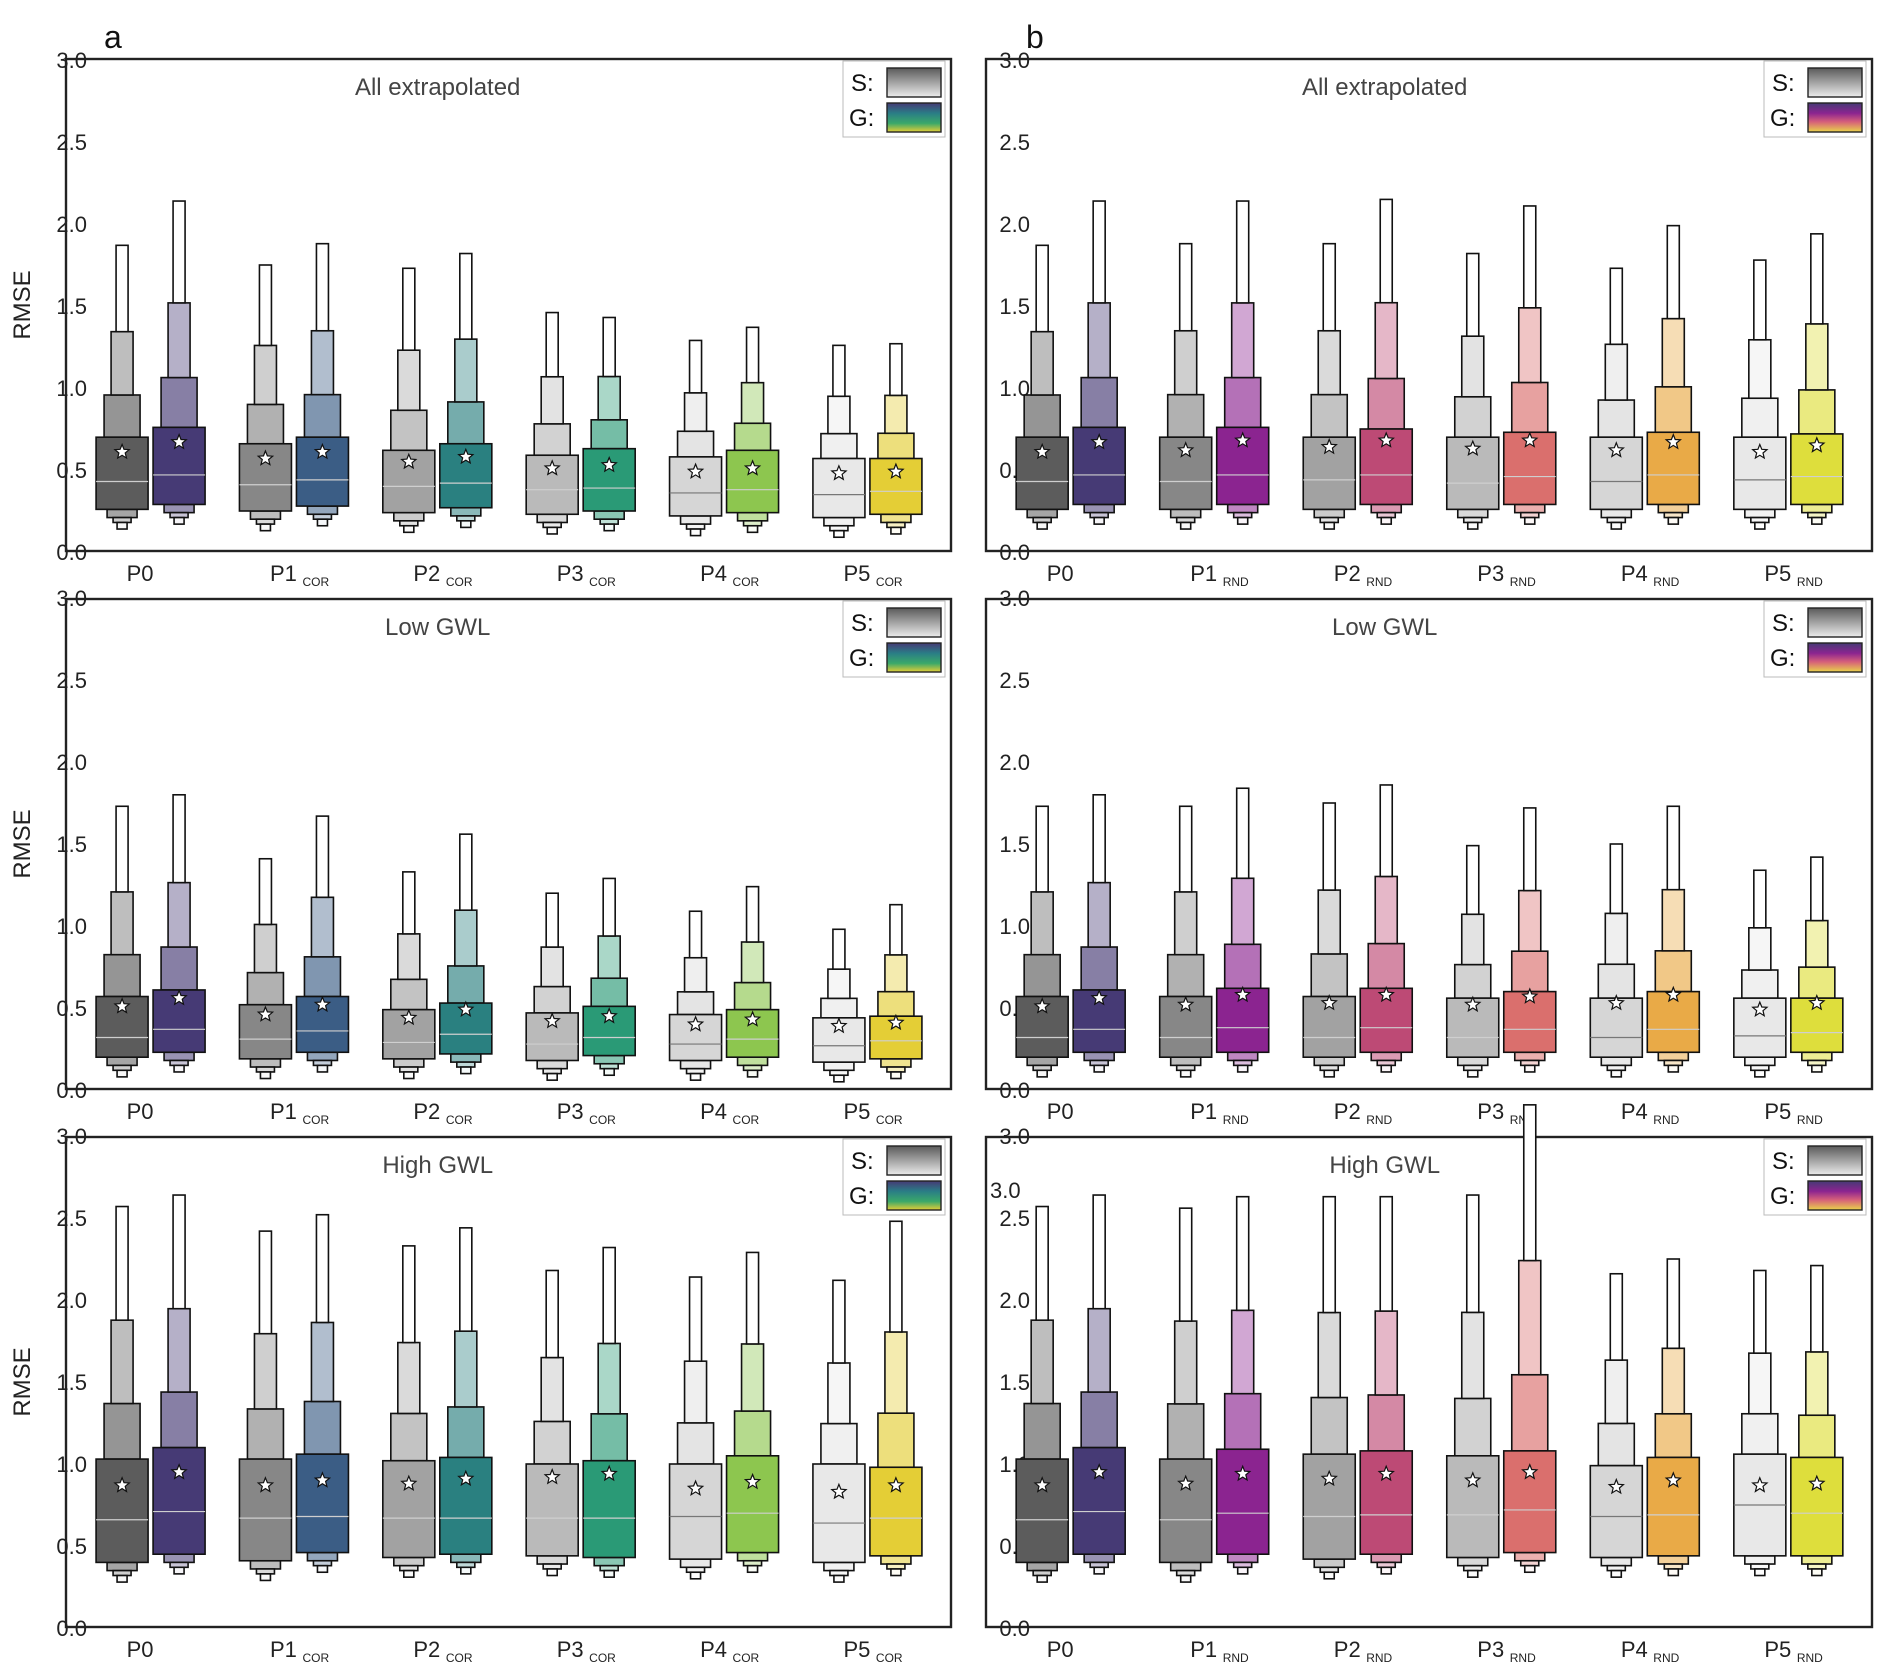 This screenshot has width=1892, height=1680. What do you see at coordinates (1782, 118) in the screenshot?
I see `legend-g-label: G:` at bounding box center [1782, 118].